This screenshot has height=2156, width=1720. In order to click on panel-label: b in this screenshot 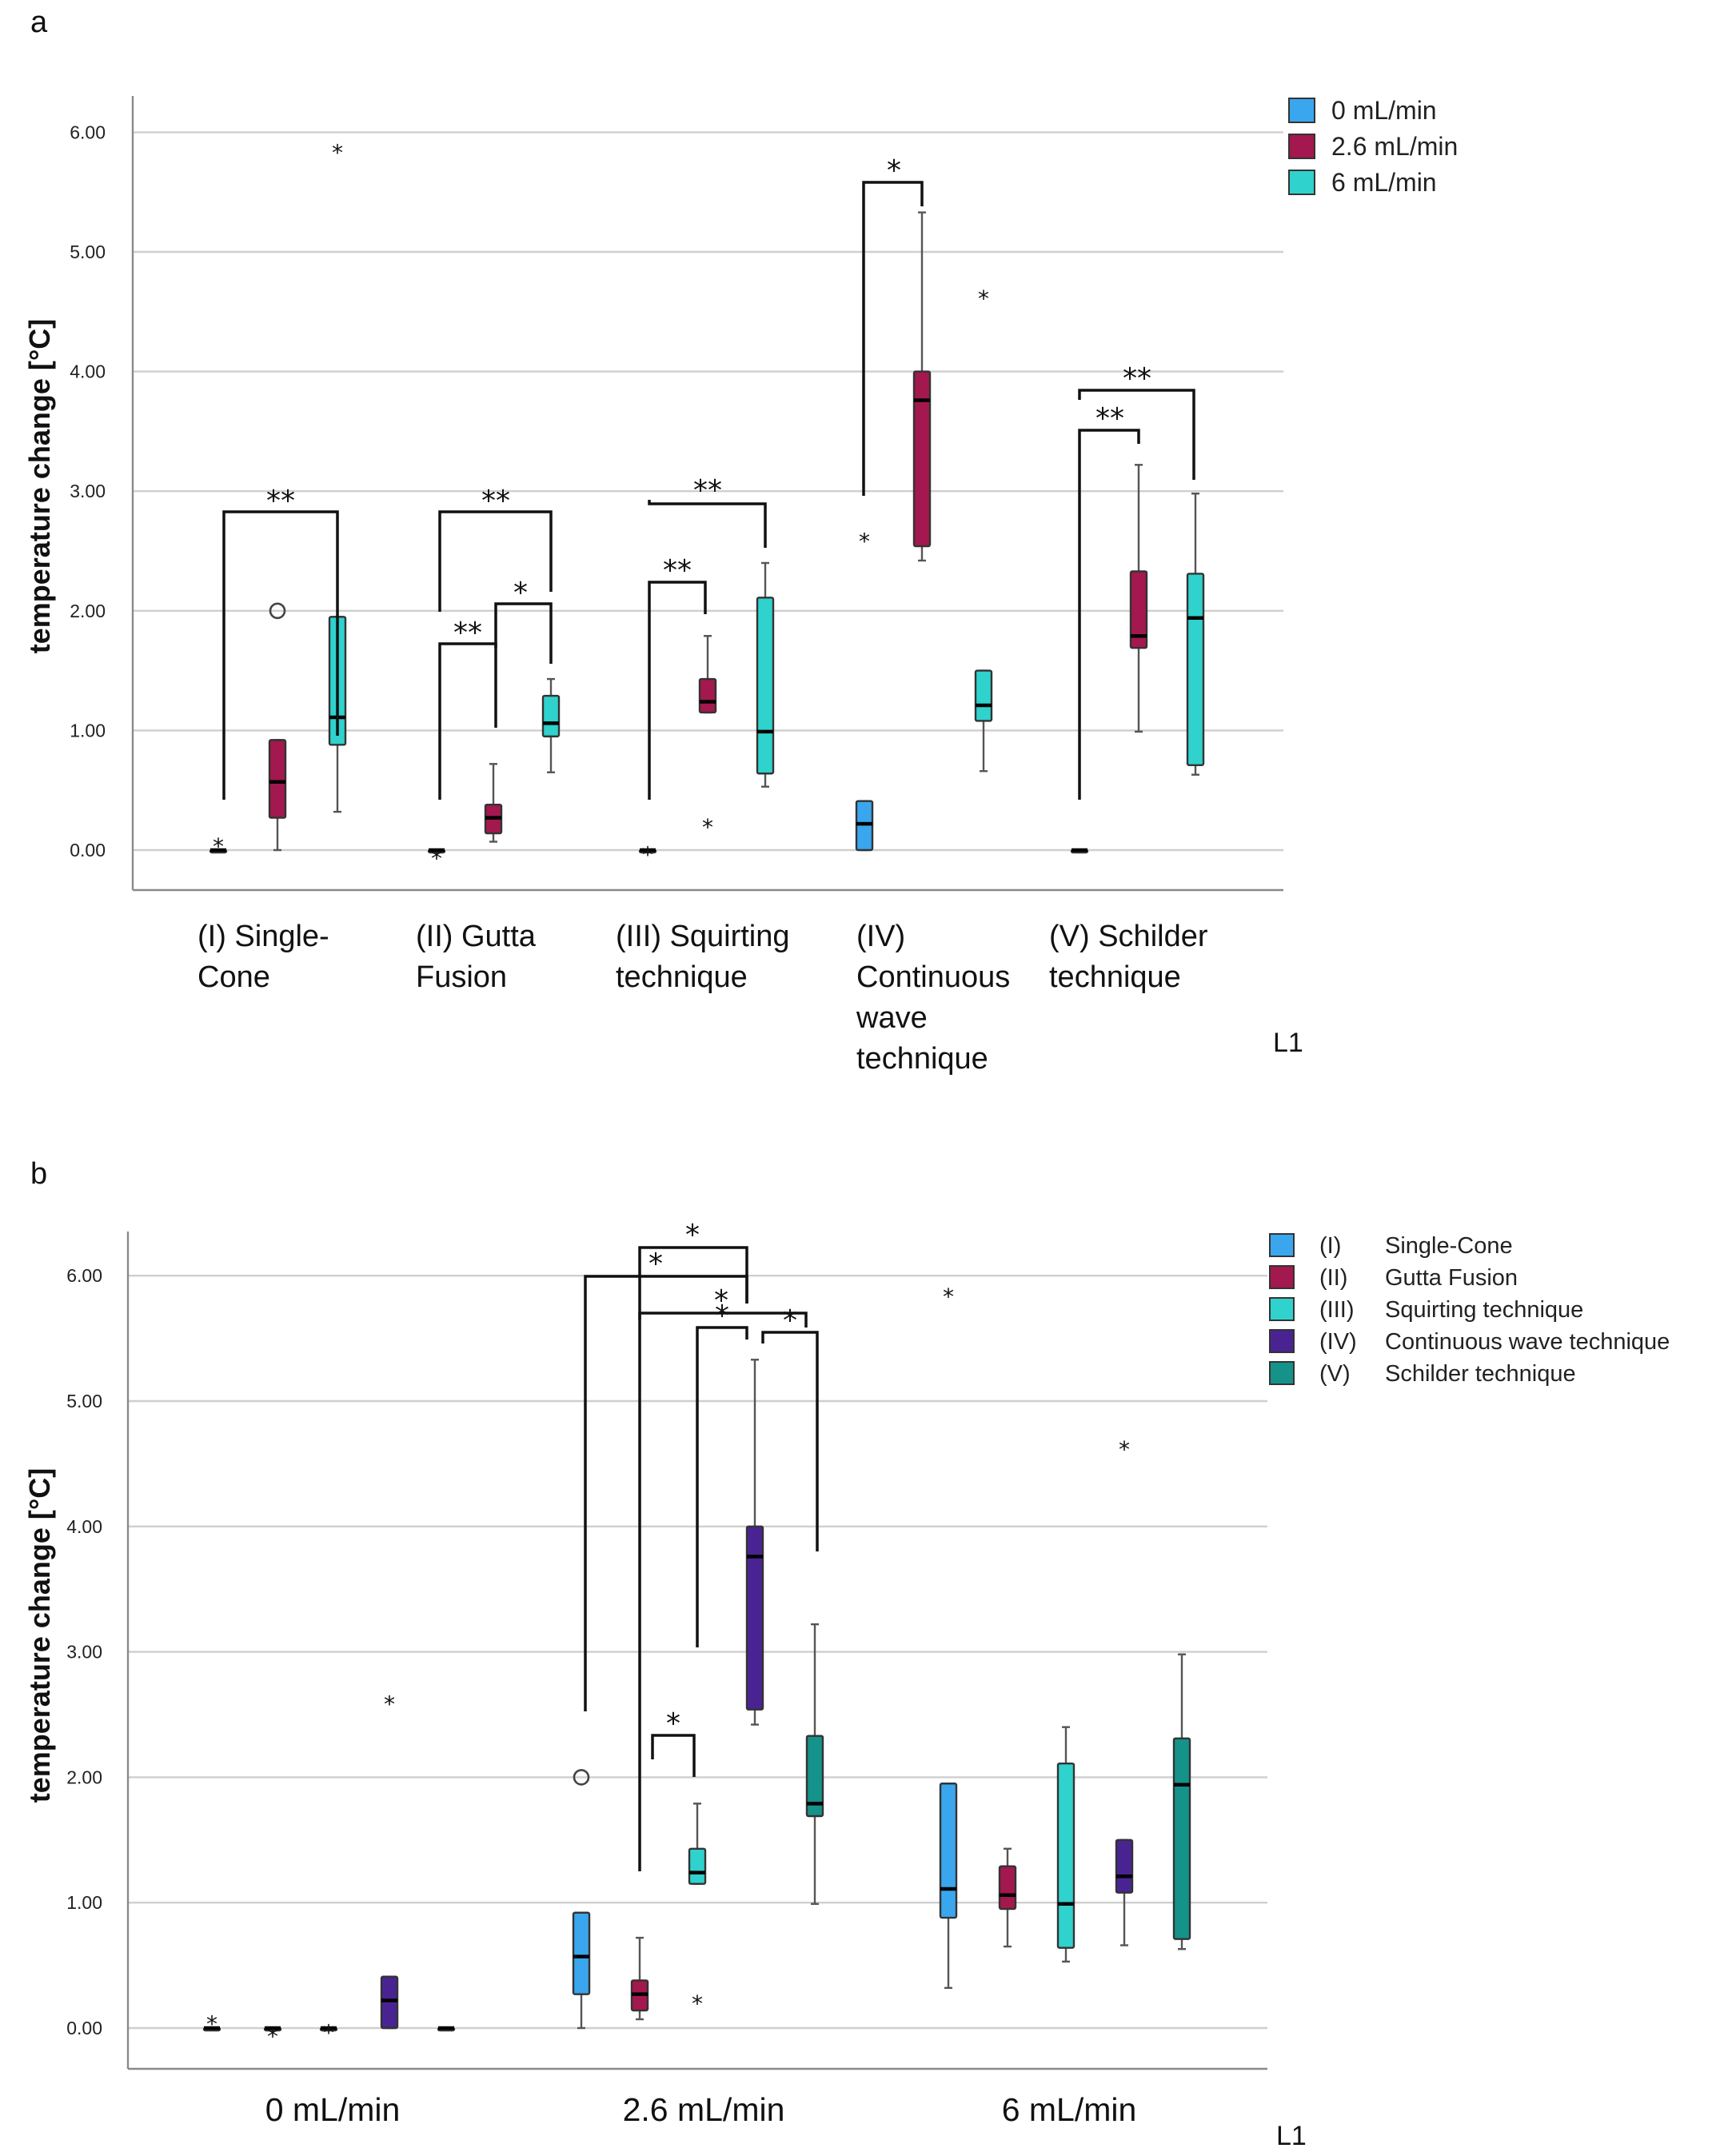, I will do `click(38, 1174)`.